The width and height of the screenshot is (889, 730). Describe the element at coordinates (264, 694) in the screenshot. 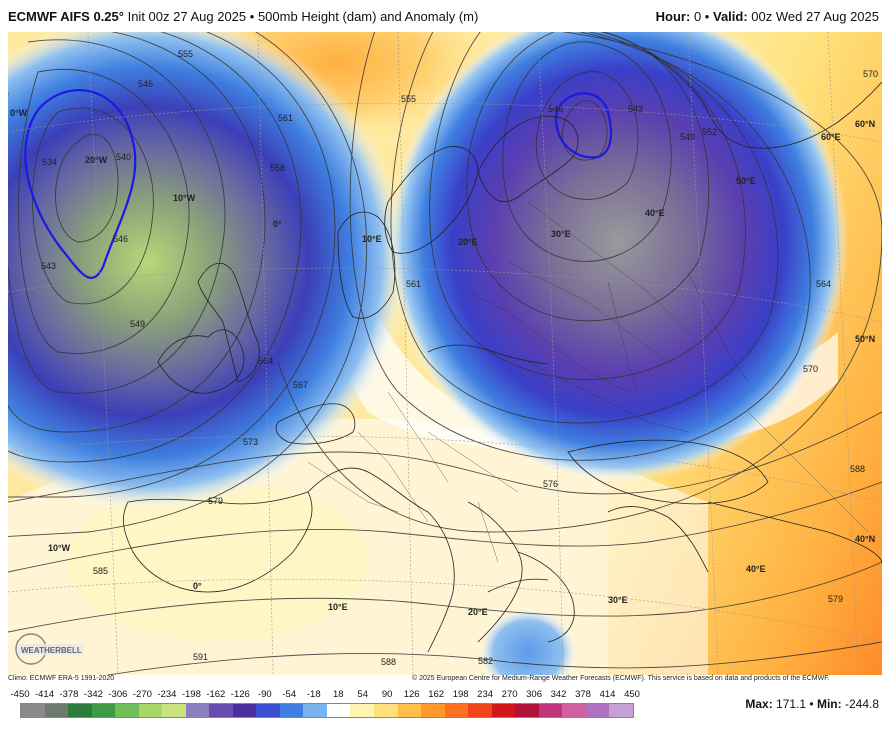

I see `colorbar-tick: -90` at that location.